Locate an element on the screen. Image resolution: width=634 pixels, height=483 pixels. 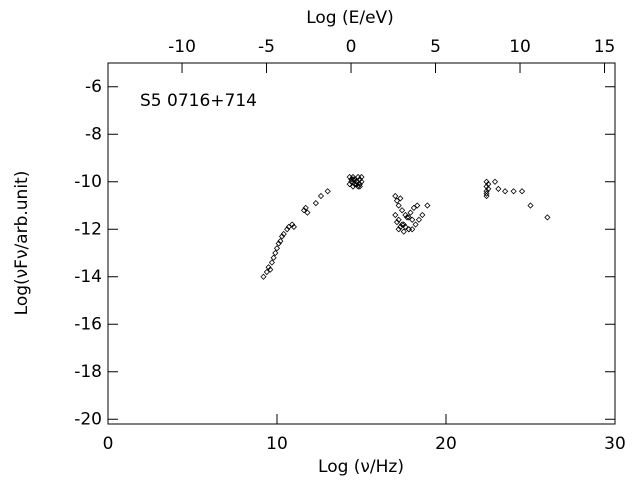
x-tick-label: 30 is located at coordinates (615, 444).